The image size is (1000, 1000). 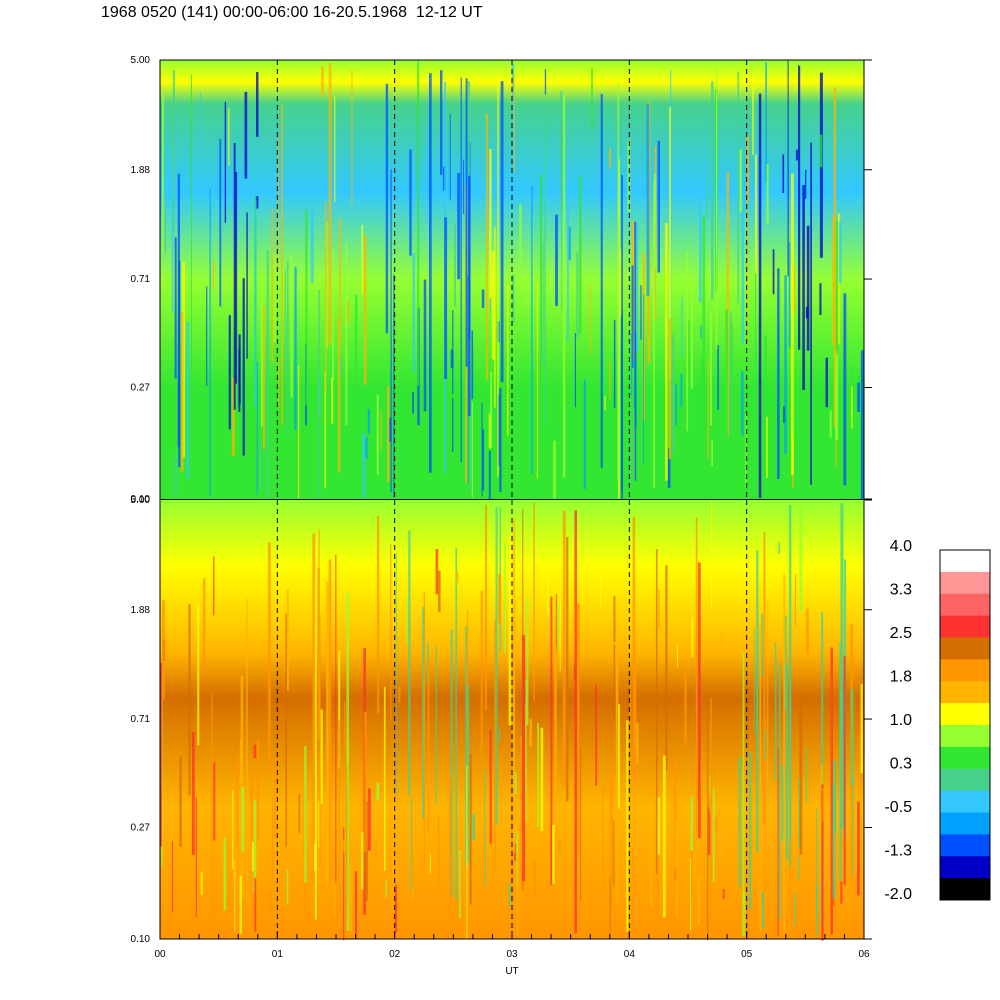 What do you see at coordinates (278, 954) in the screenshot?
I see `x-tick-label: 01` at bounding box center [278, 954].